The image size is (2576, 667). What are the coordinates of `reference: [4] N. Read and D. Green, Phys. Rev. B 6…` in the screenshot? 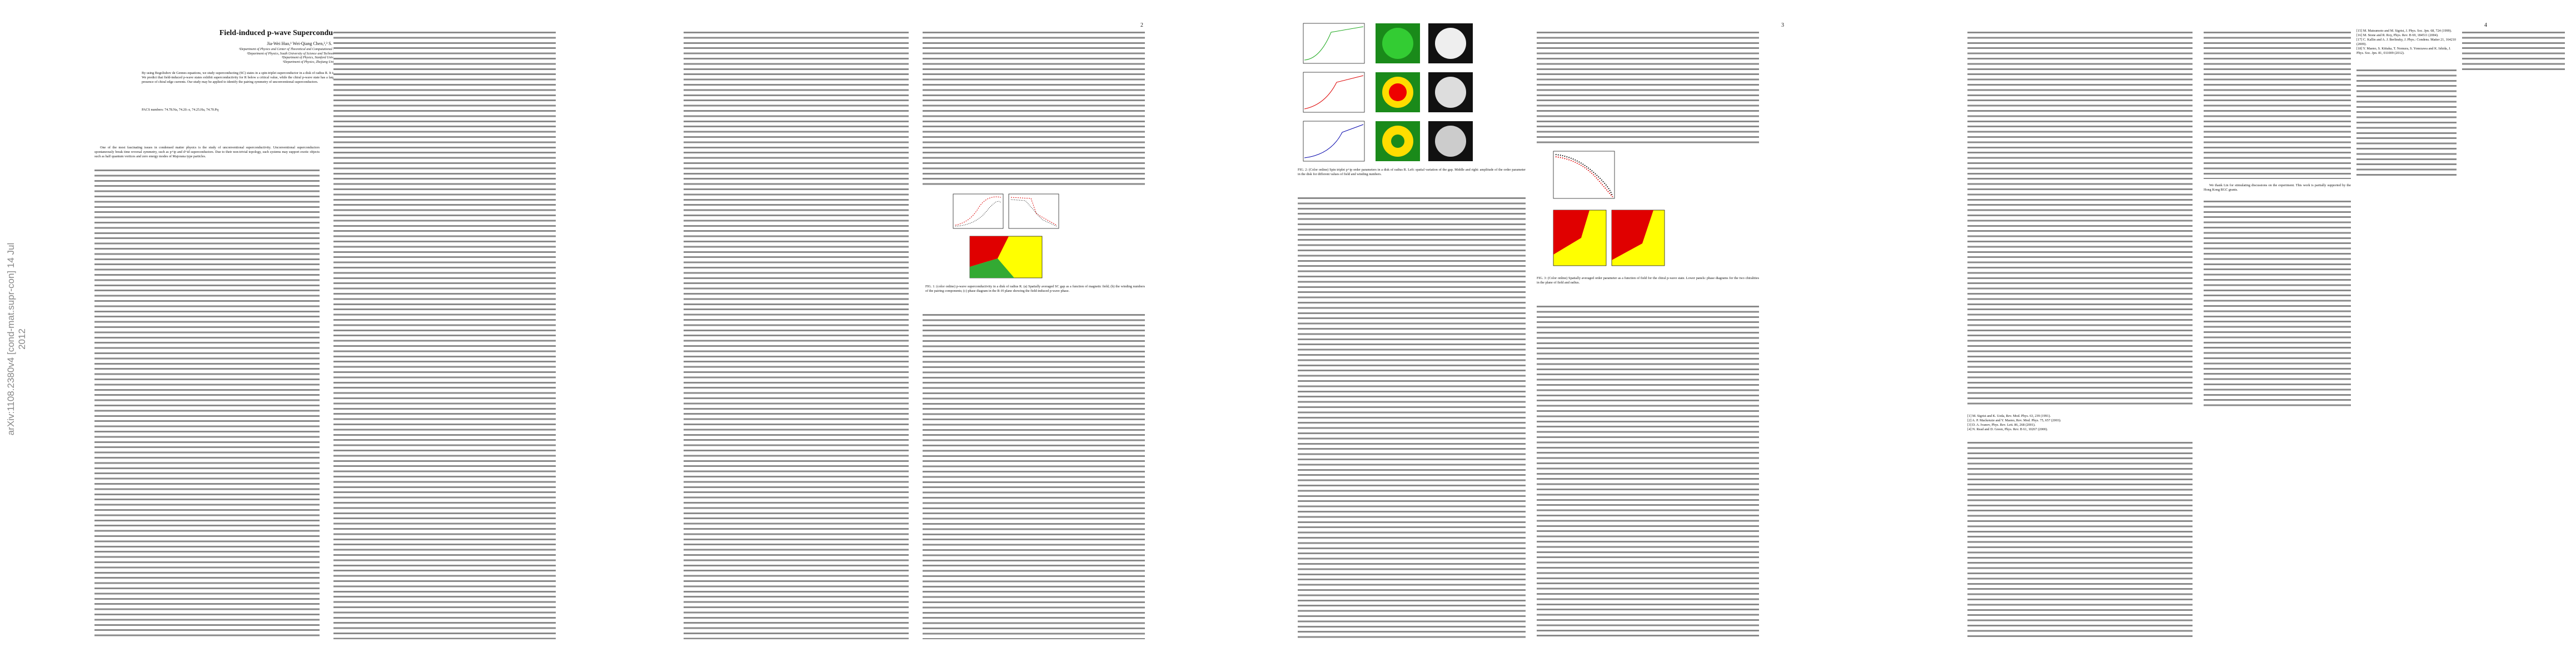 It's located at (2007, 429).